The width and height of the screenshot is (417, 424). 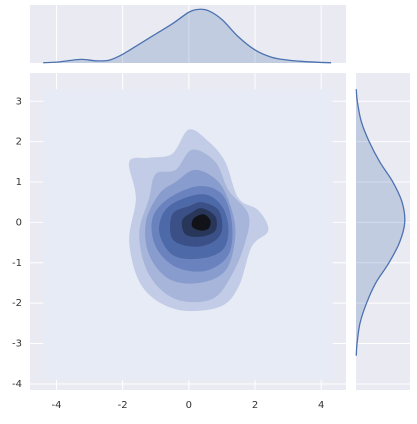 I want to click on x-tick-label: 0, so click(x=189, y=405).